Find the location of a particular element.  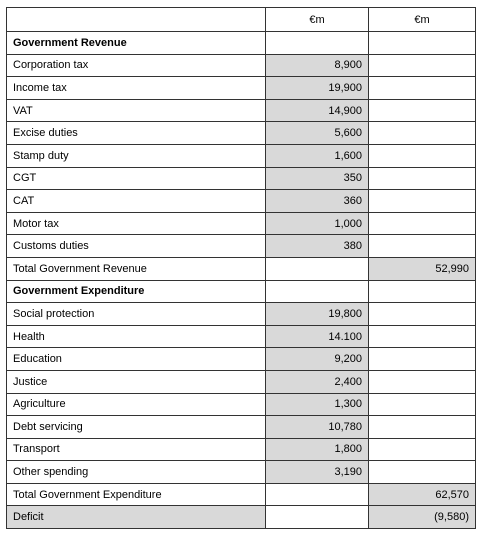

table-row: Motor tax 1,000 is located at coordinates (241, 223).